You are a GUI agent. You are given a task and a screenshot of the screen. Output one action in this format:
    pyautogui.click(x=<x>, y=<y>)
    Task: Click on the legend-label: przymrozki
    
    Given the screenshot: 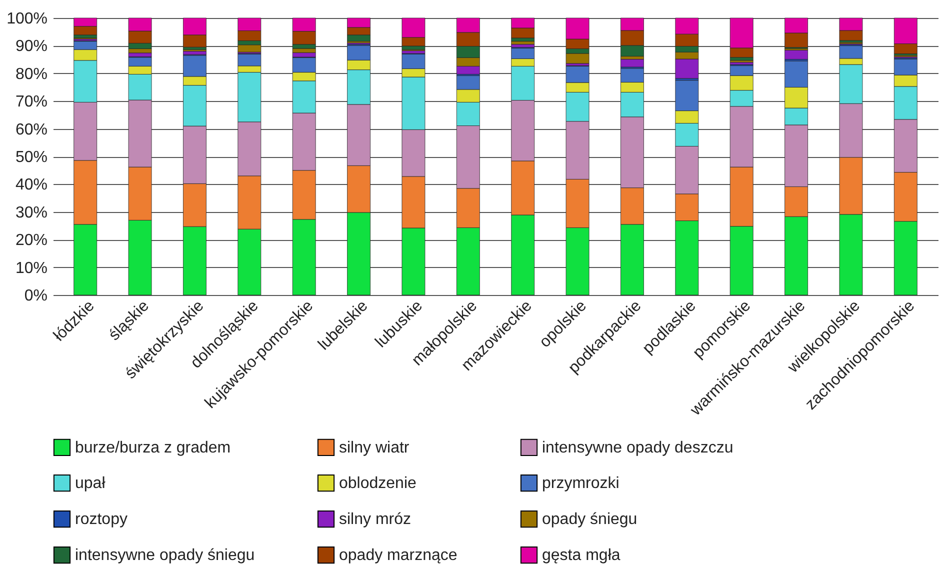 What is the action you would take?
    pyautogui.click(x=581, y=483)
    